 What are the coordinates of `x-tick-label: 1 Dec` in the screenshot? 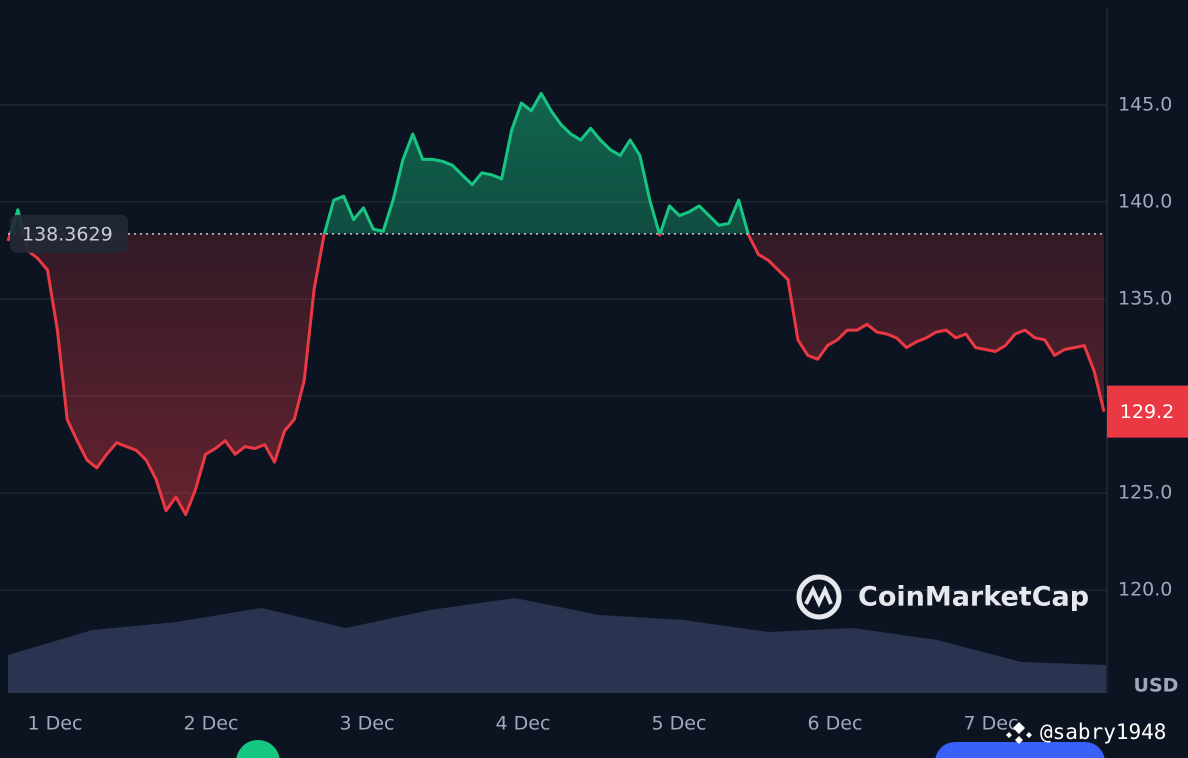 It's located at (55, 724).